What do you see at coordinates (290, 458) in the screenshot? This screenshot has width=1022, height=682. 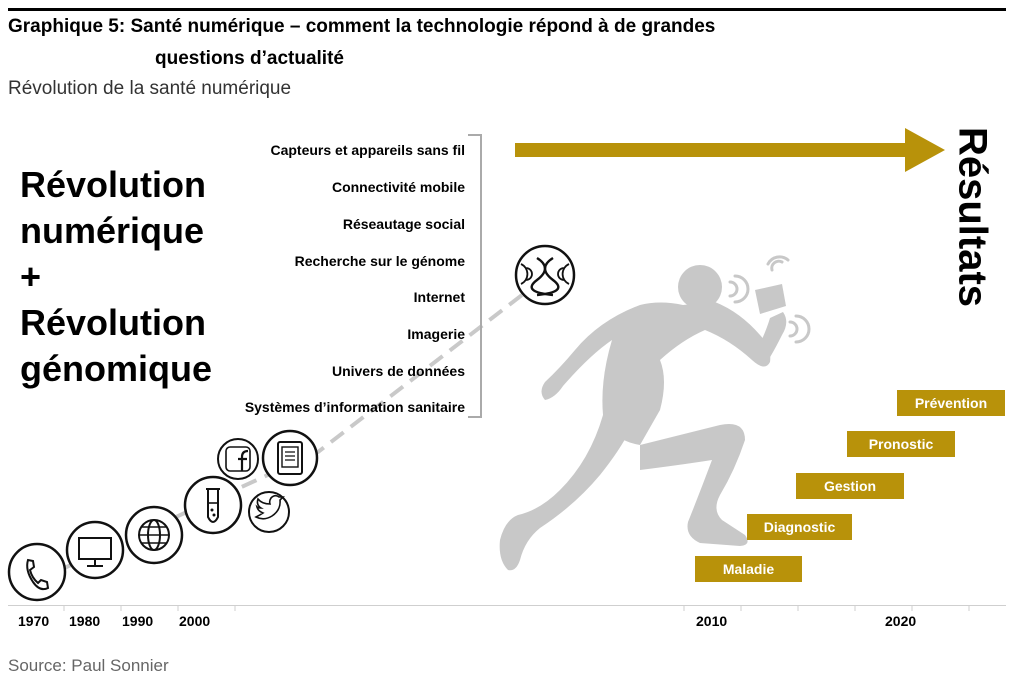 I see `tablet-icon` at bounding box center [290, 458].